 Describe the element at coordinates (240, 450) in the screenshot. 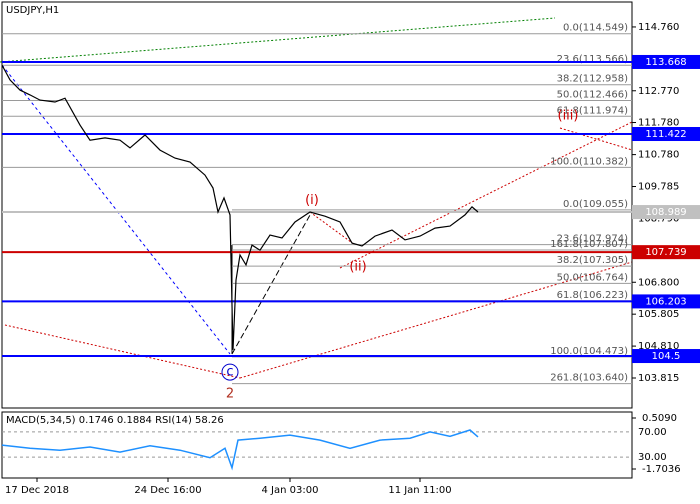

I see `rsi-line` at that location.